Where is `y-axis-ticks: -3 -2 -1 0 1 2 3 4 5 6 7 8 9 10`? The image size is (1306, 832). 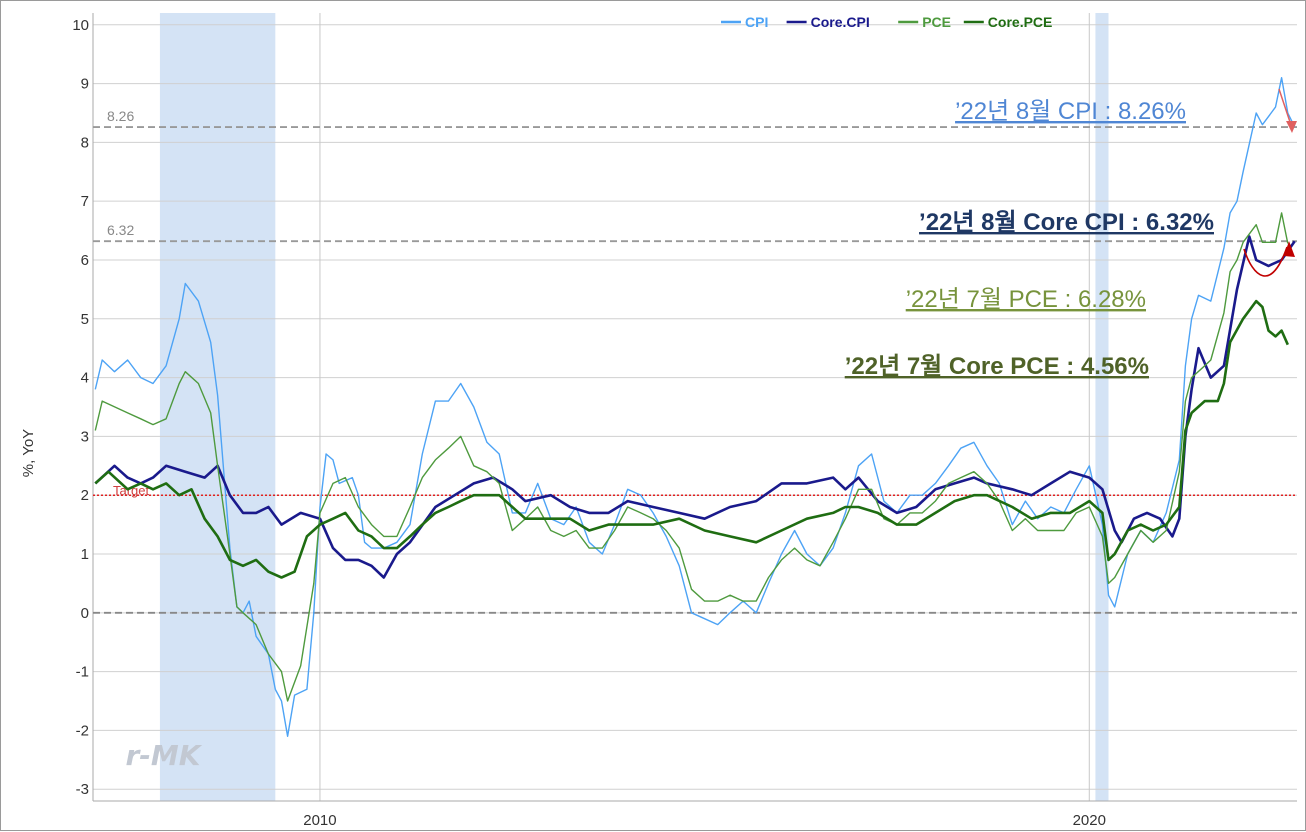
y-axis-ticks: -3 -2 -1 0 1 2 3 4 5 6 7 8 9 10 is located at coordinates (80, 407).